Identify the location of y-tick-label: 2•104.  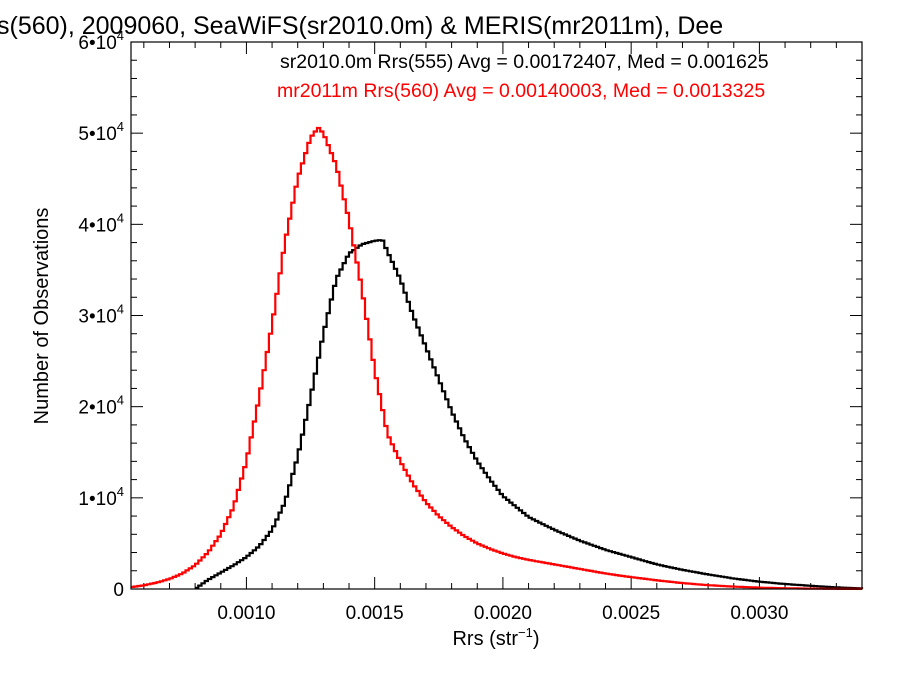
(101, 406).